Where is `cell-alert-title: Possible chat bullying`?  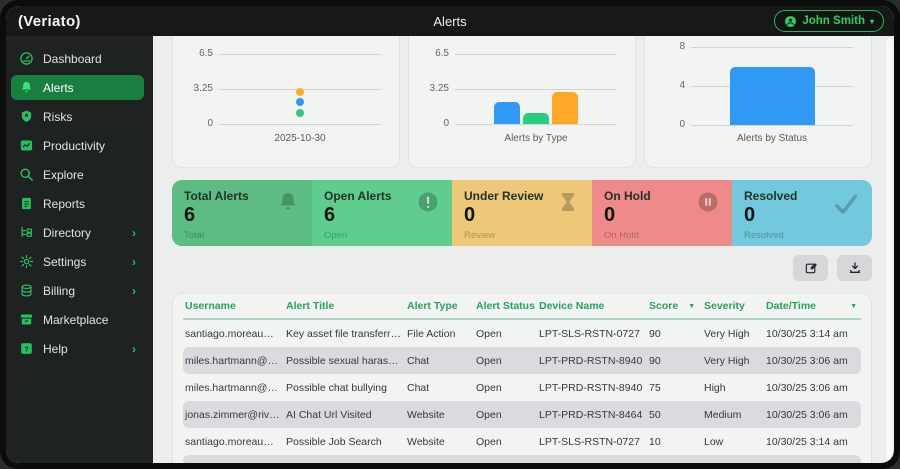 cell-alert-title: Possible chat bullying is located at coordinates (336, 387).